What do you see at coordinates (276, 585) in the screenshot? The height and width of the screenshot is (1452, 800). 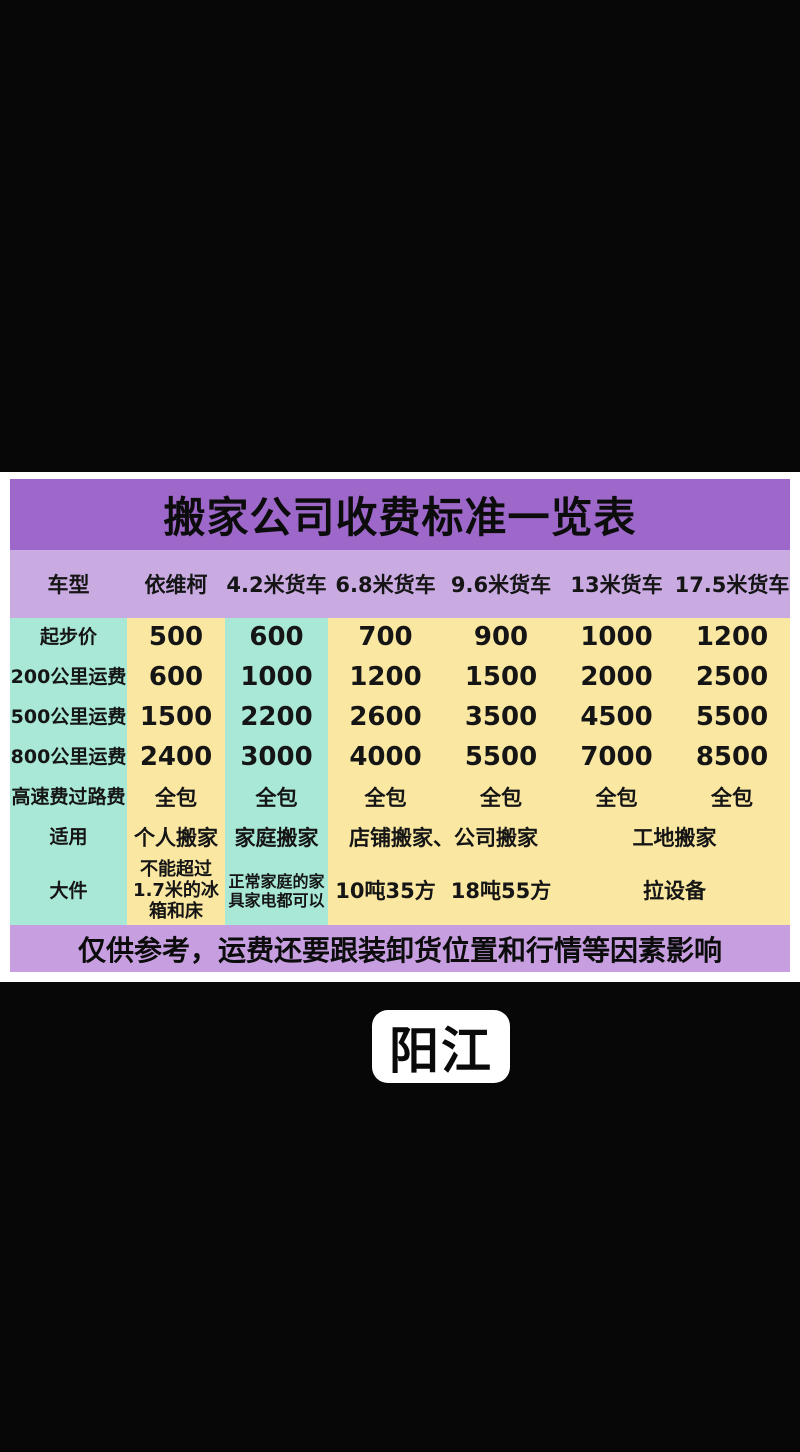 I see `column-header-truck-4-2m: 4.2米货车` at bounding box center [276, 585].